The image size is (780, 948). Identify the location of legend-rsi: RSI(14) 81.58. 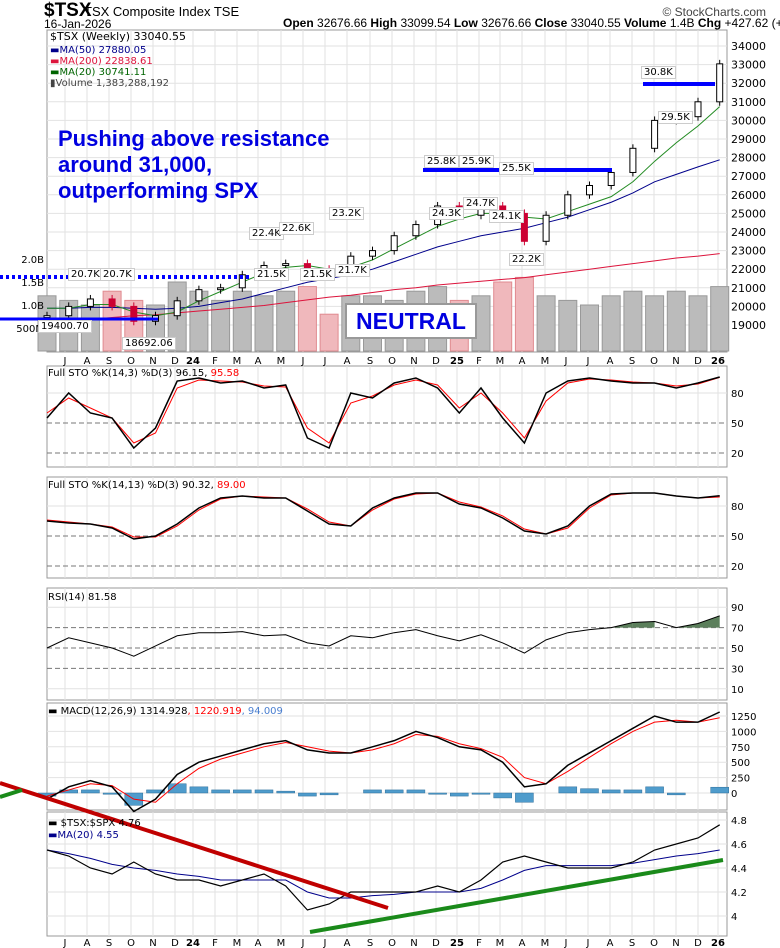
(82, 597).